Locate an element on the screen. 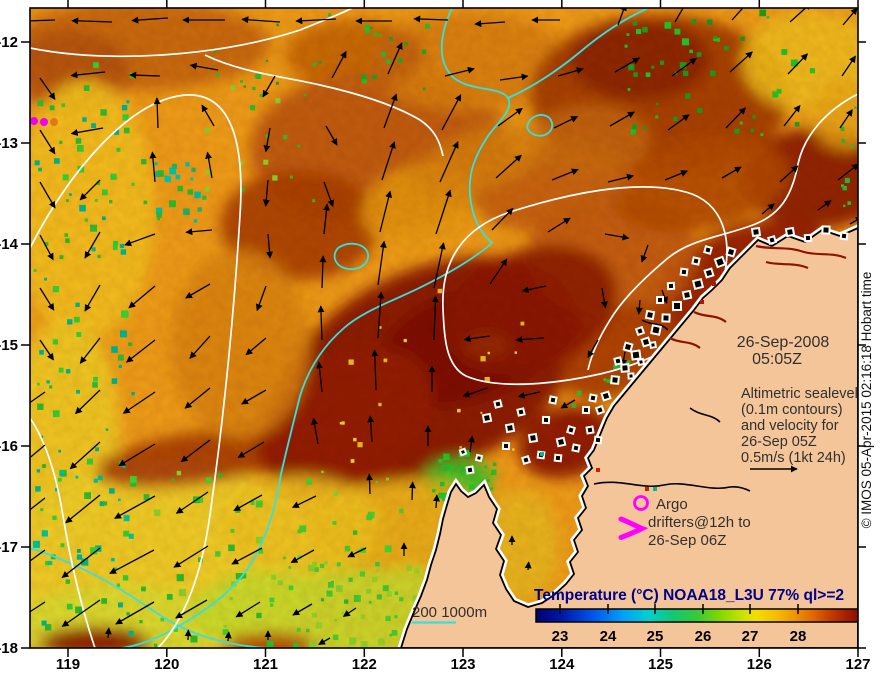 The height and width of the screenshot is (680, 880). altimetric-caption-line: 26-Sep 05Z is located at coordinates (779, 442).